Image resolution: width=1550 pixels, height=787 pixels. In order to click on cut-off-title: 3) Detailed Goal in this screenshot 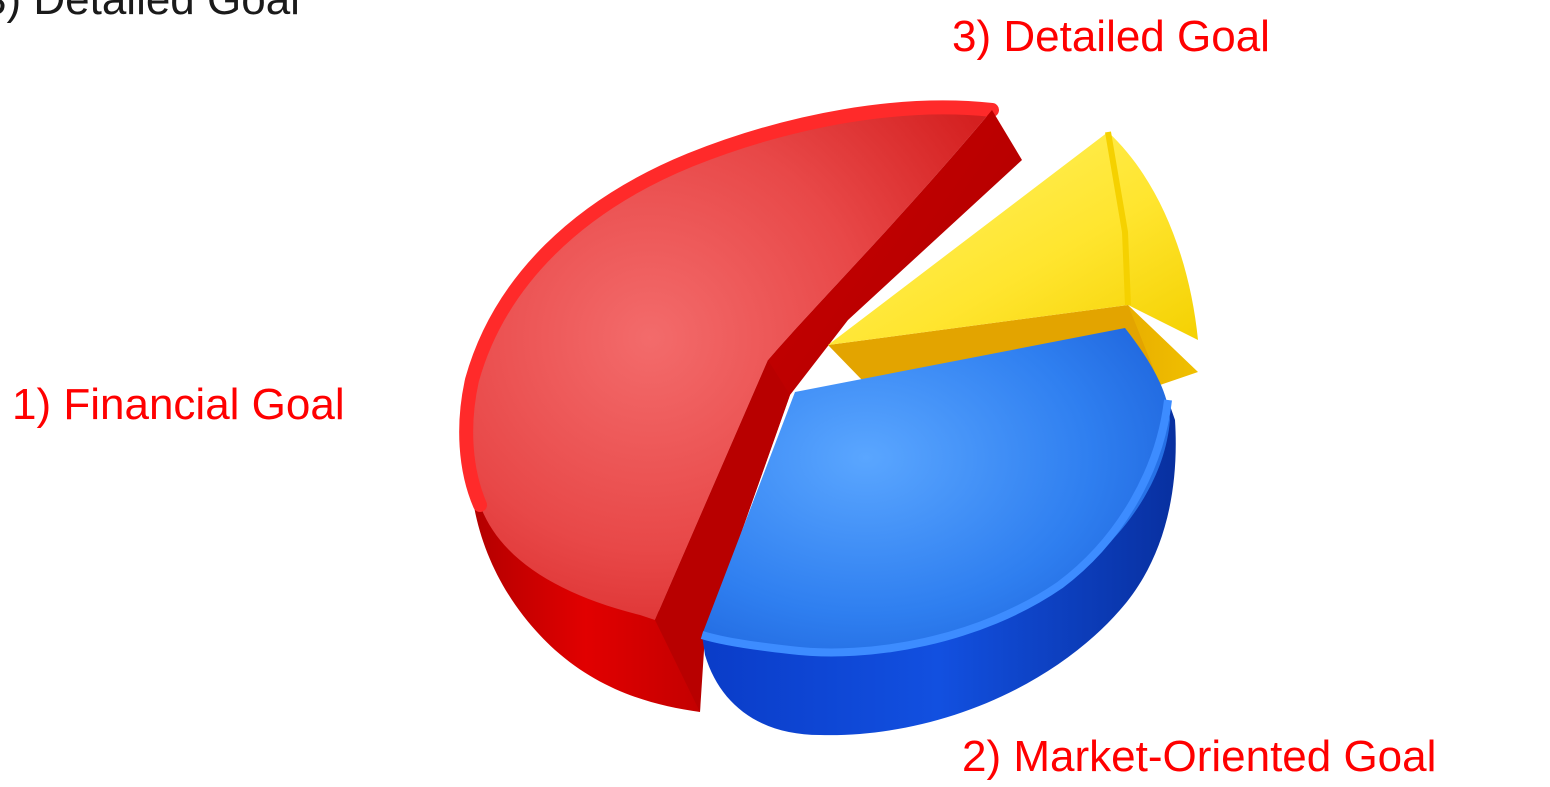, I will do `click(150, 11)`.